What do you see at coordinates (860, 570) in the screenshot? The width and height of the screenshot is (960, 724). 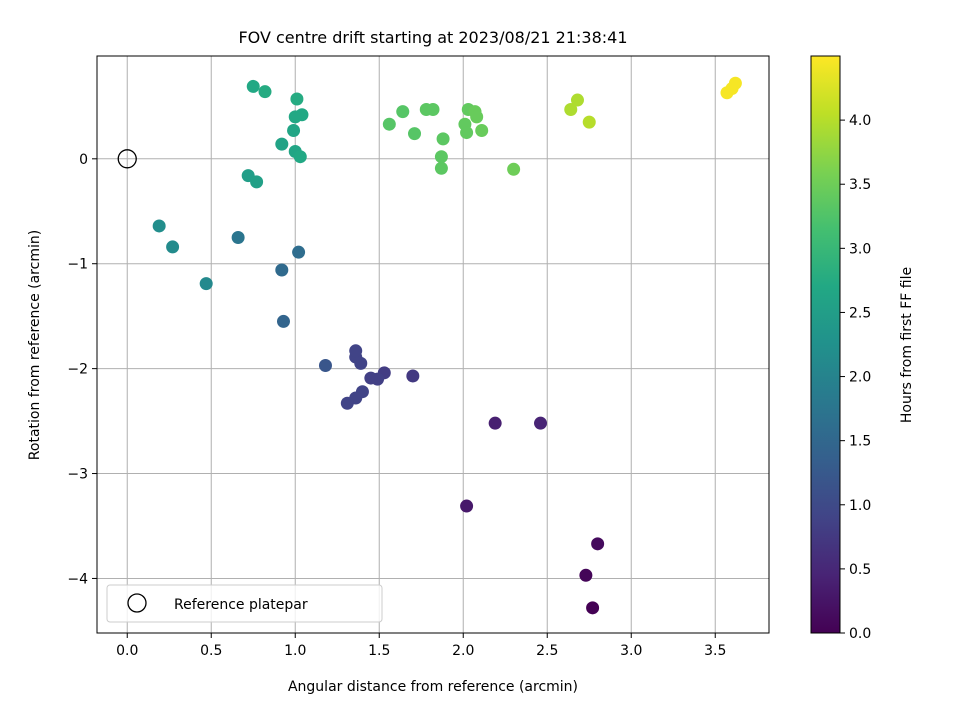 I see `colorbar-tick-label: 0.5` at bounding box center [860, 570].